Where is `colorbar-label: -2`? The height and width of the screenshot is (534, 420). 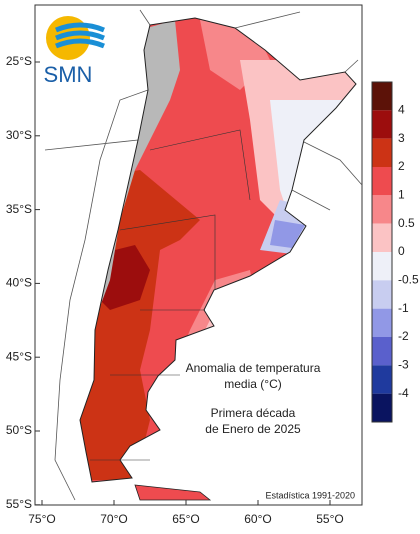 colorbar-label: -2 is located at coordinates (403, 336).